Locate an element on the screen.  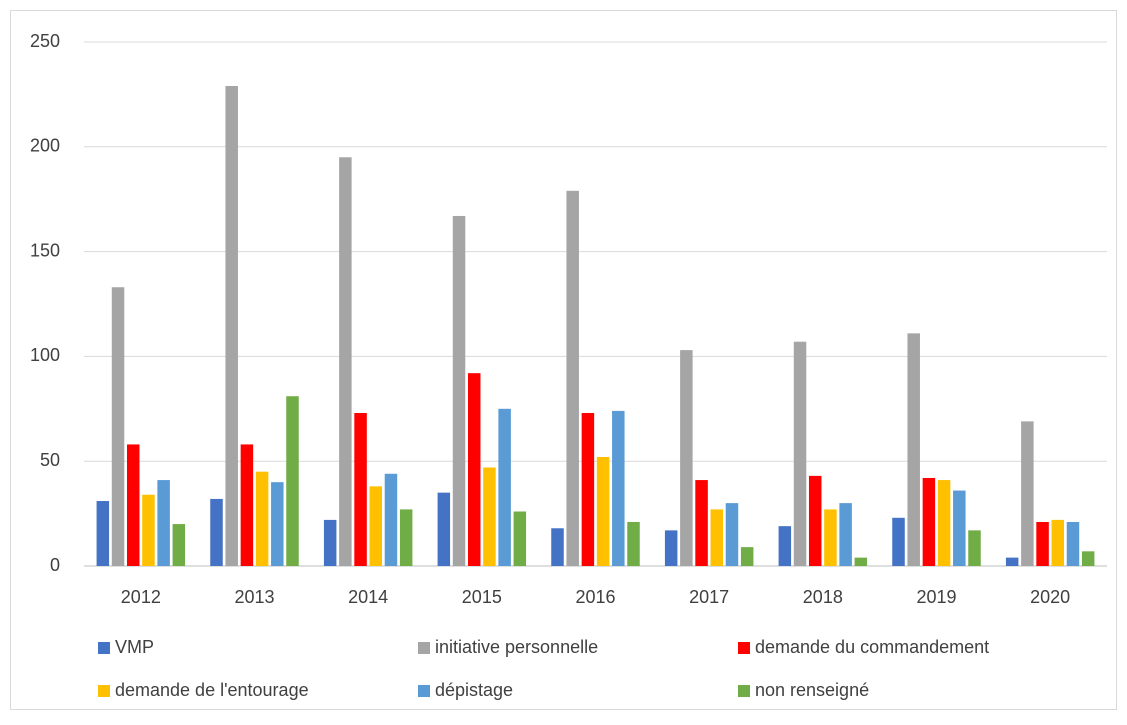
x-tick-label: 2013 is located at coordinates (254, 597).